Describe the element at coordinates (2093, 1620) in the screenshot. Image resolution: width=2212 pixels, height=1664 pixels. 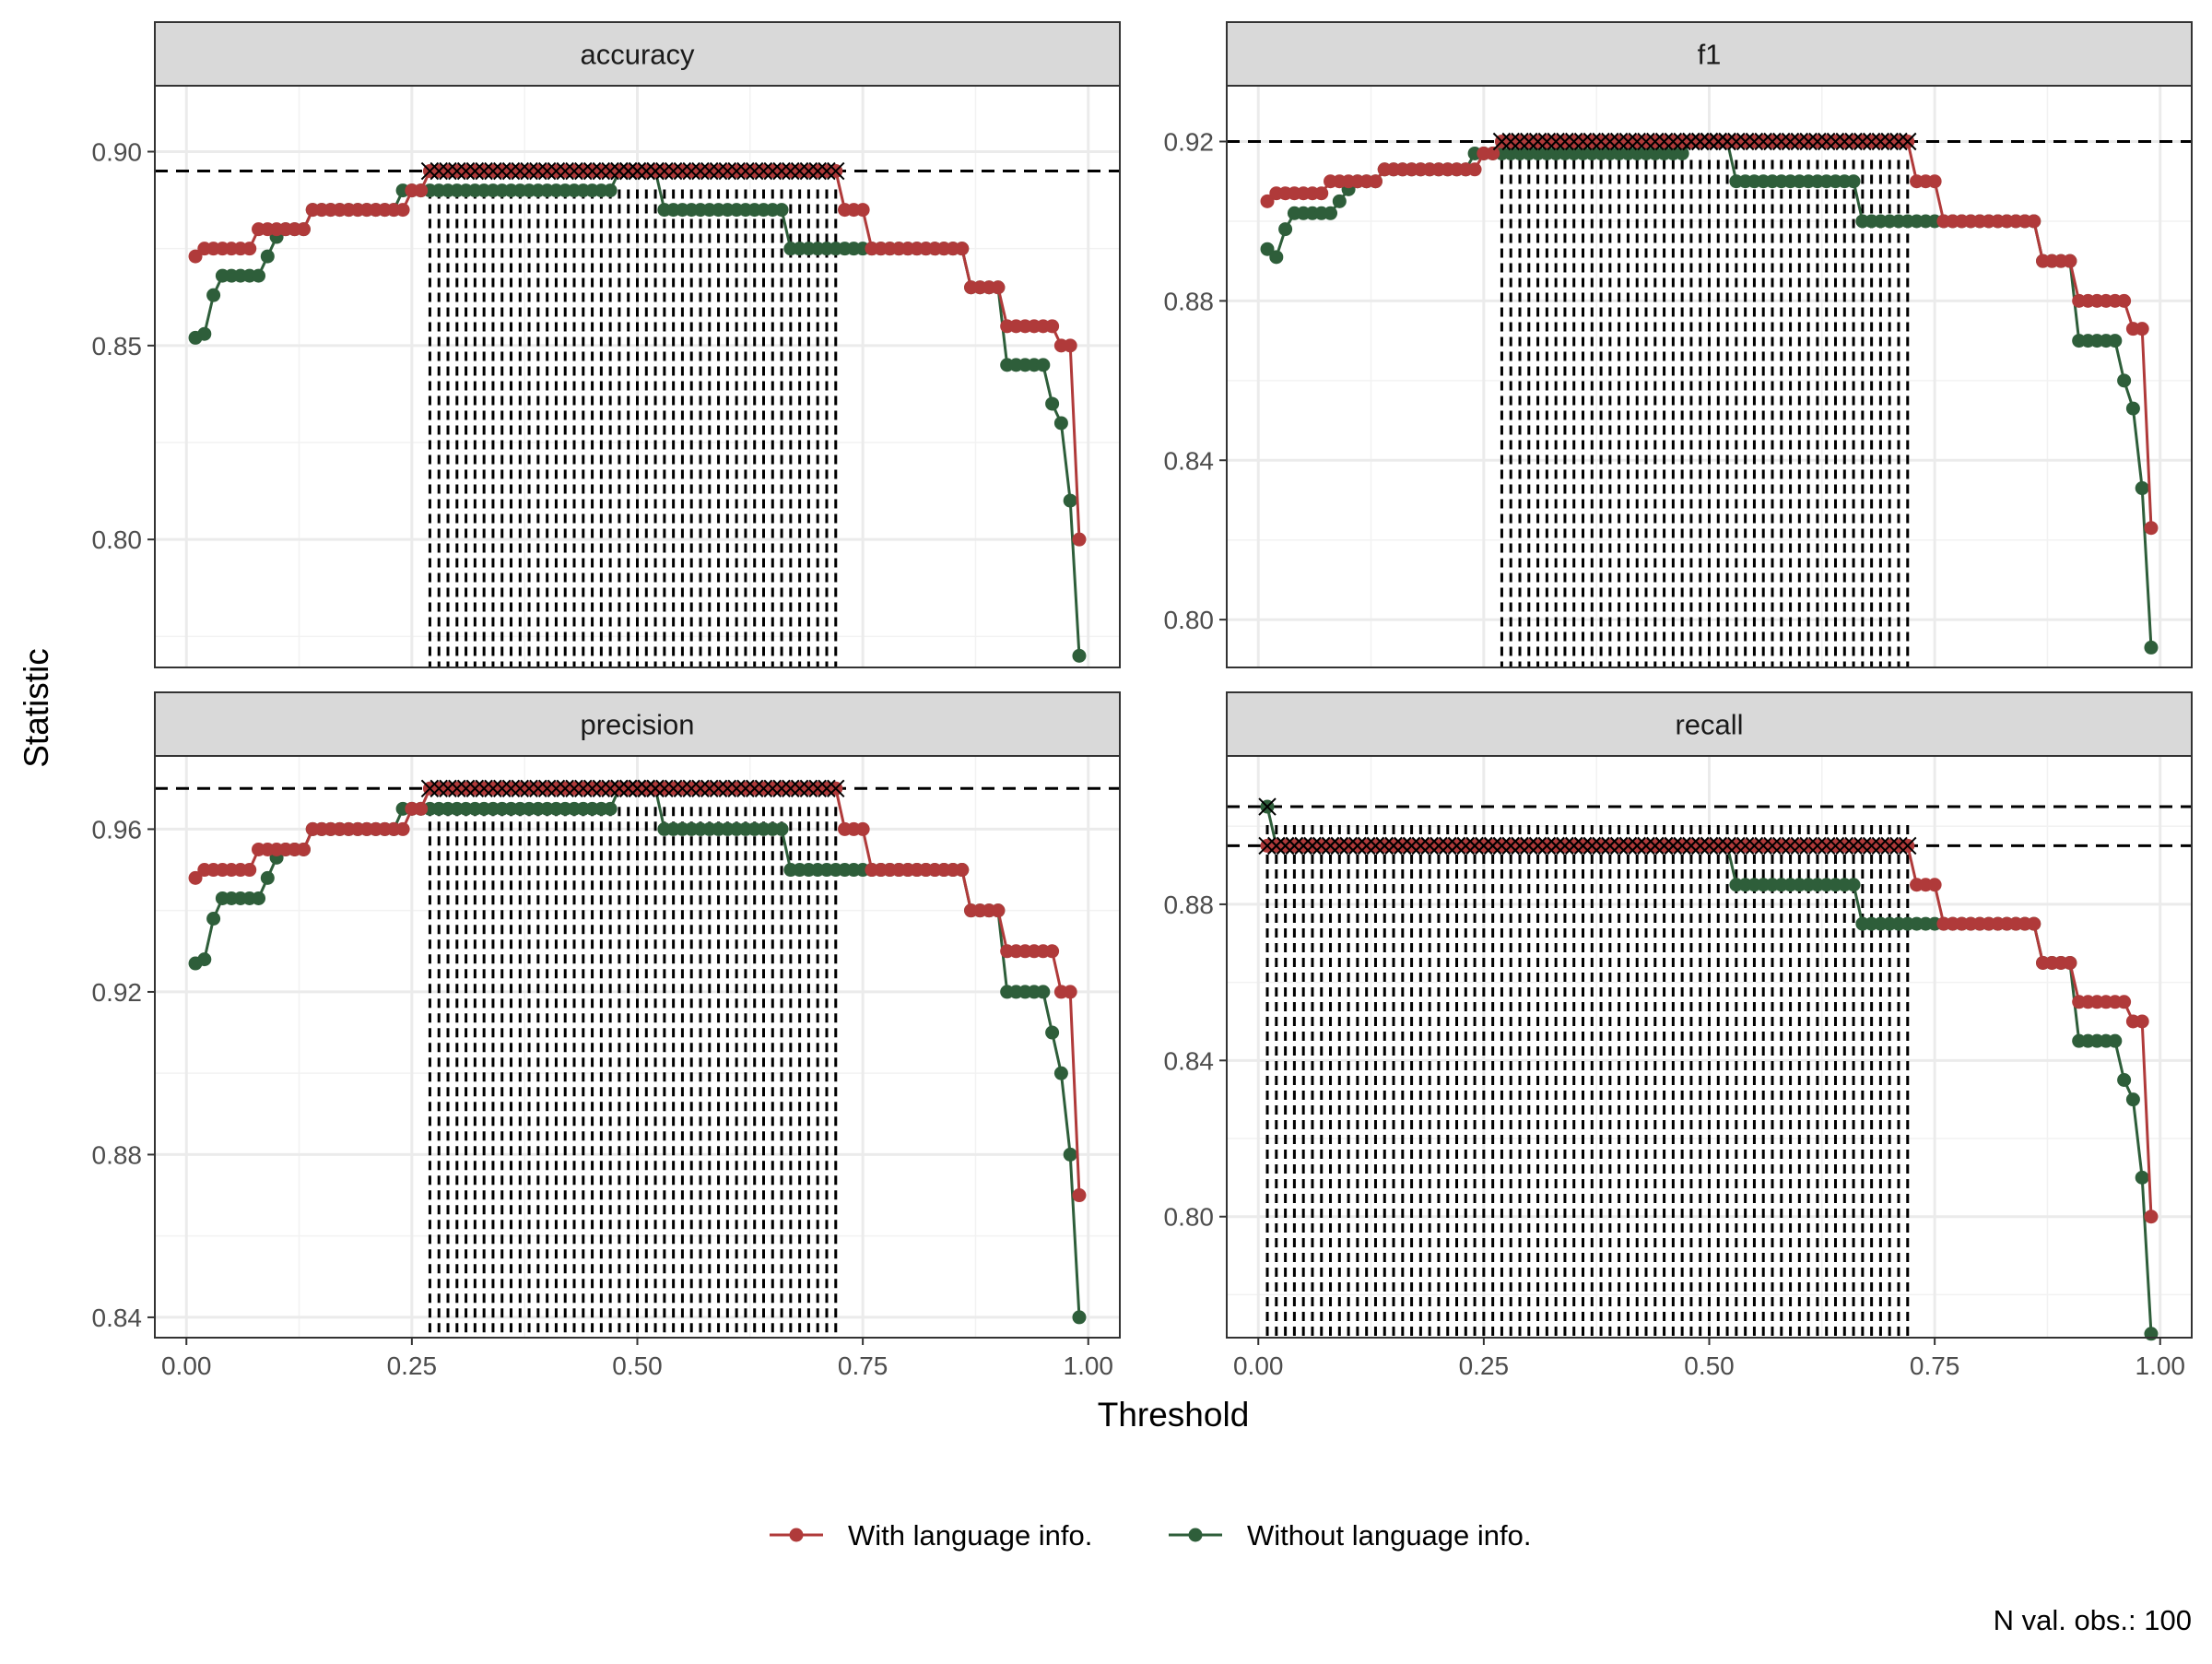
I see `caption: N val. obs.: 100` at that location.